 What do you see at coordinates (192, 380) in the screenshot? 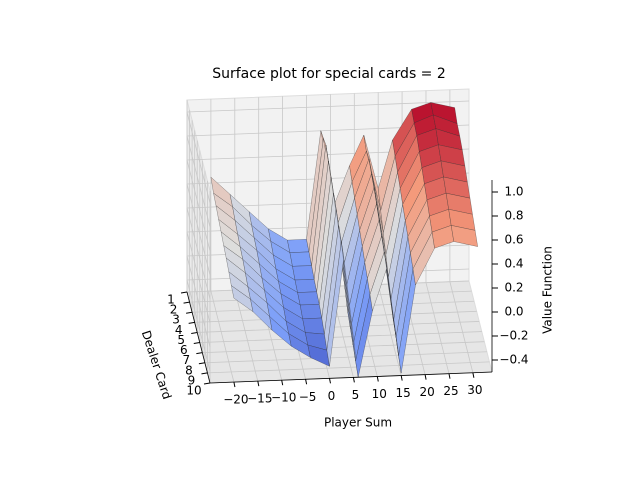
I see `y-tick-label: 9` at bounding box center [192, 380].